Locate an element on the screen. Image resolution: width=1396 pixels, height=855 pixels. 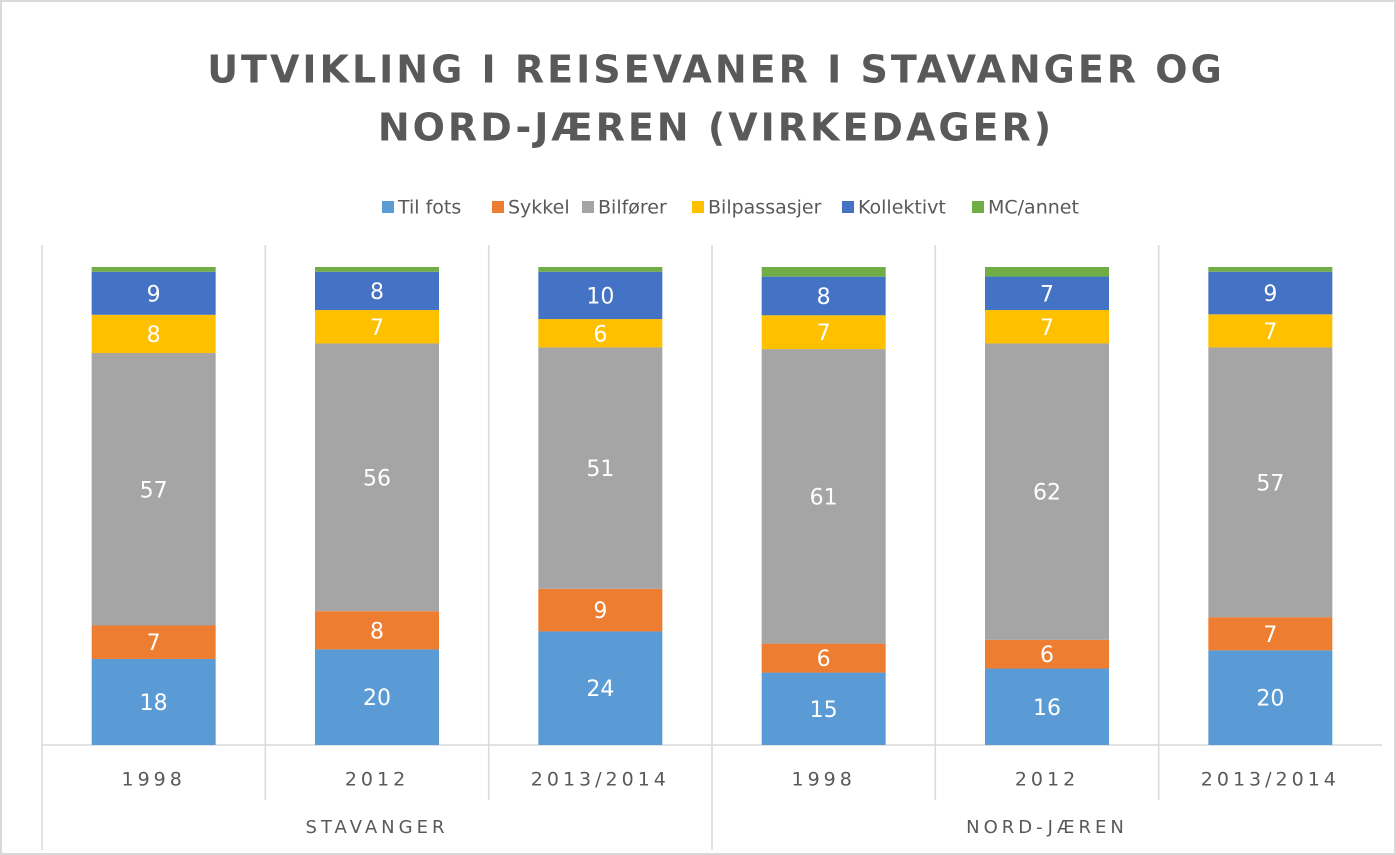
data-label: 62 is located at coordinates (1047, 493).